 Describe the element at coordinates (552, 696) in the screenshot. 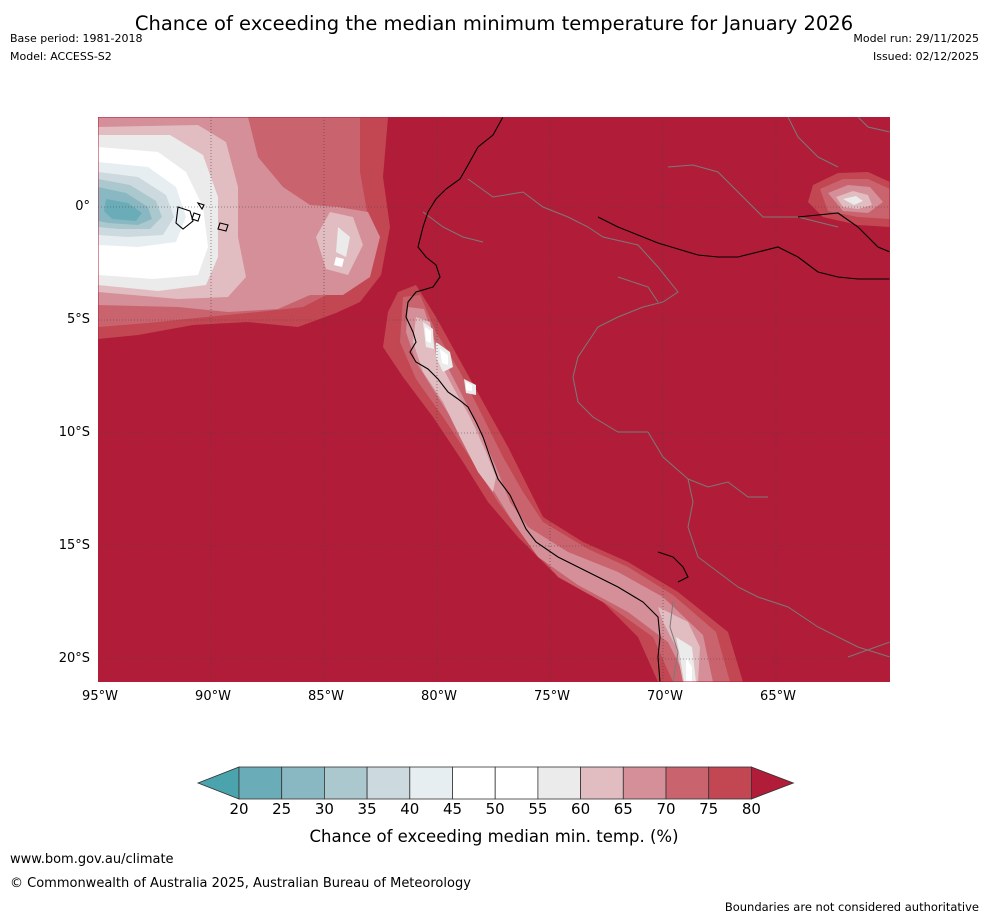

I see `lon-label: 75°W` at that location.